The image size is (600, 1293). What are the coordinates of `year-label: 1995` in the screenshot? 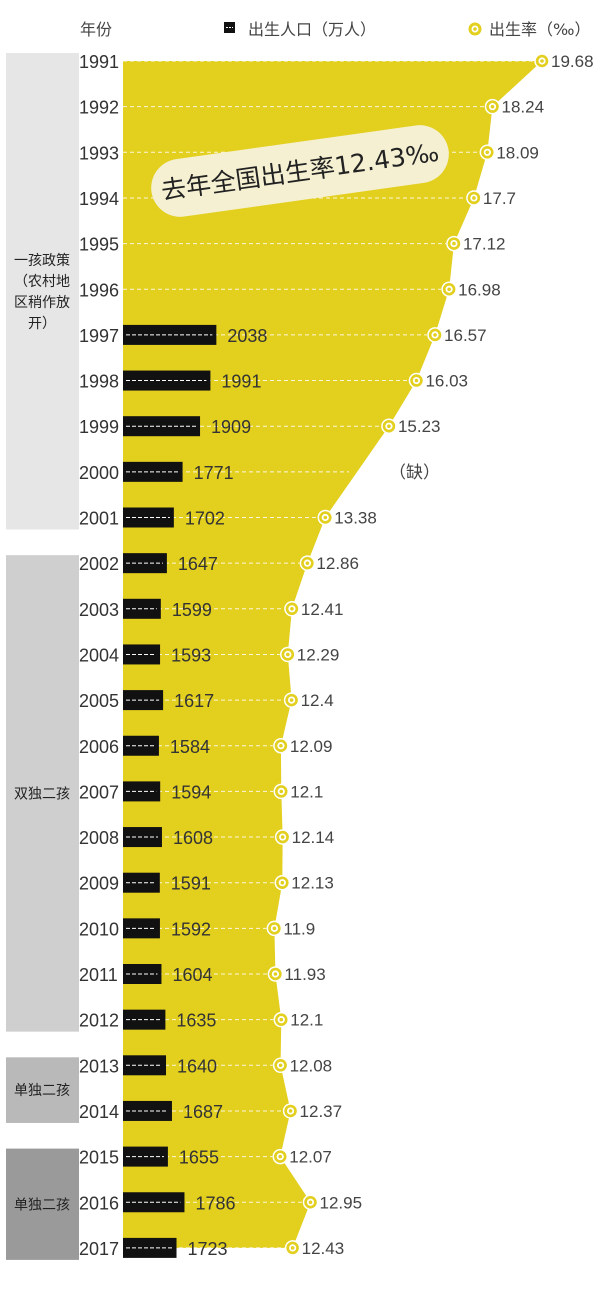 It's located at (99, 245).